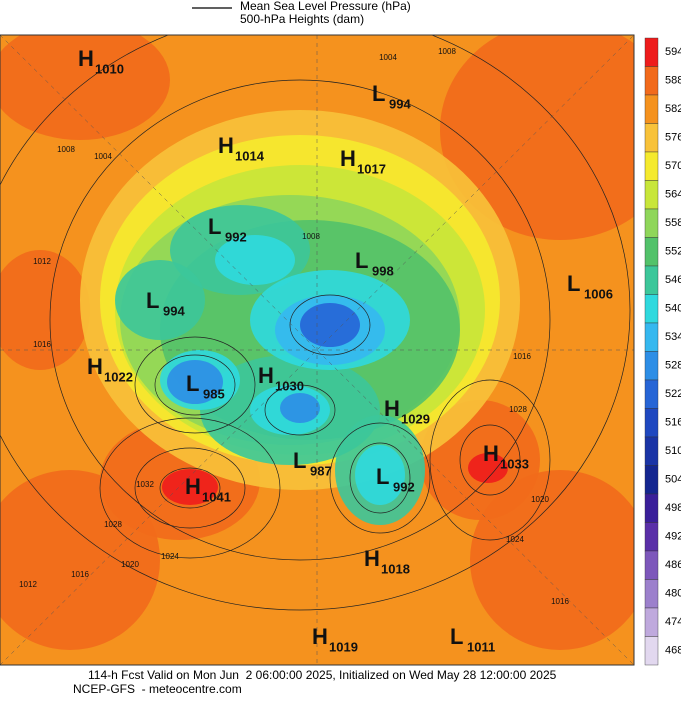 The image size is (681, 705). I want to click on colorbar-label: 534, so click(673, 337).